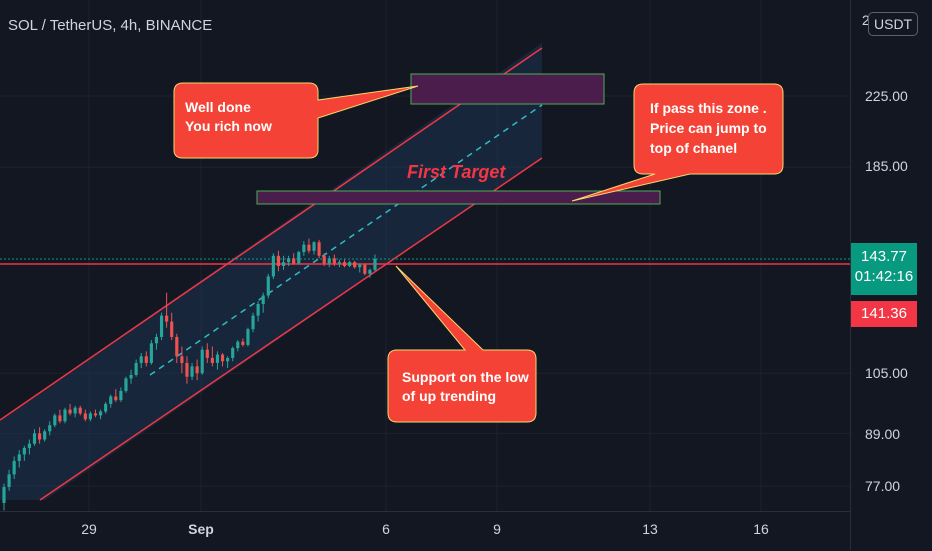 This screenshot has height=551, width=932. What do you see at coordinates (458, 197) in the screenshot?
I see `first-target-zone` at bounding box center [458, 197].